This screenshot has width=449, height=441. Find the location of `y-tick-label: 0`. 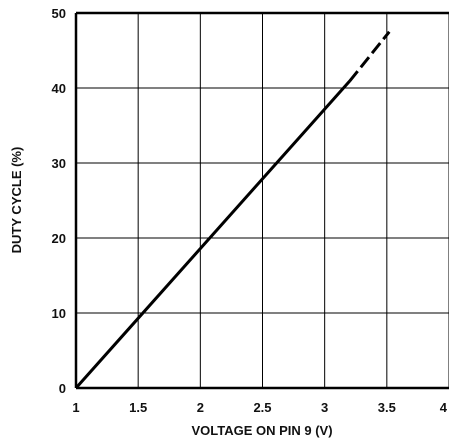

y-tick-label: 0 is located at coordinates (62, 388).